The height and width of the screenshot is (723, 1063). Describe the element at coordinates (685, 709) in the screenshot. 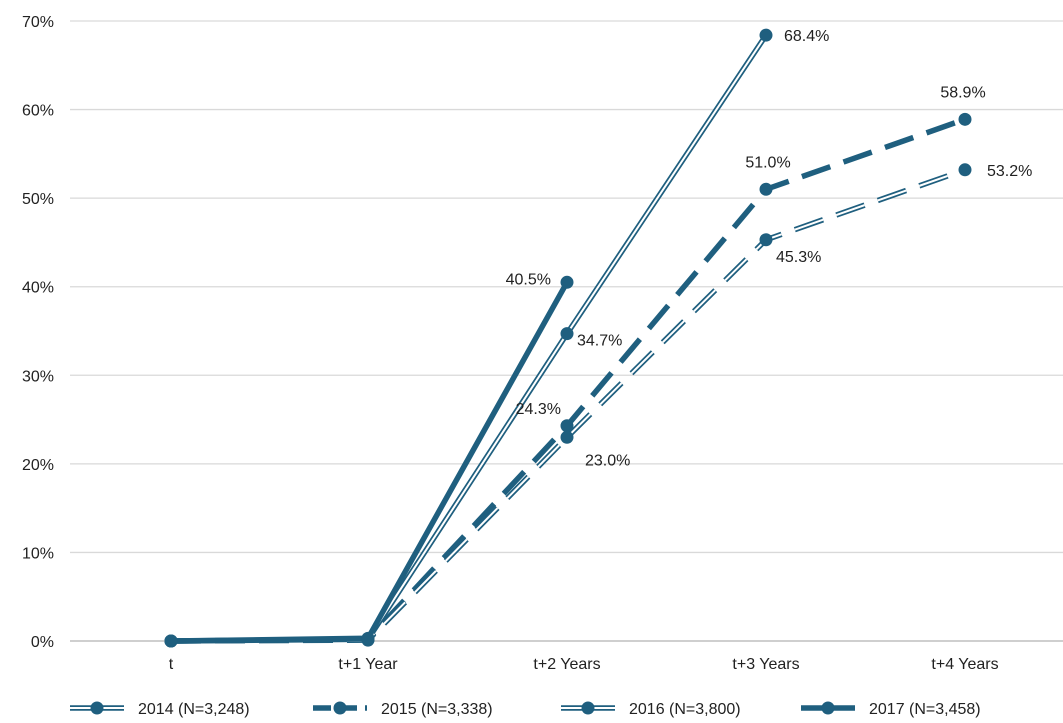

I see `legend-label: 2016 (N=3,800)` at that location.